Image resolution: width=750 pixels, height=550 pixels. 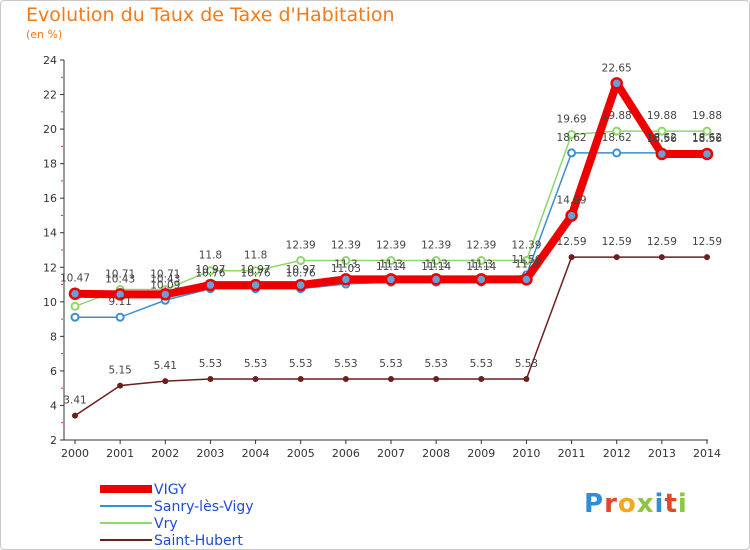 What do you see at coordinates (120, 453) in the screenshot?
I see `x-tick-label: 2001` at bounding box center [120, 453].